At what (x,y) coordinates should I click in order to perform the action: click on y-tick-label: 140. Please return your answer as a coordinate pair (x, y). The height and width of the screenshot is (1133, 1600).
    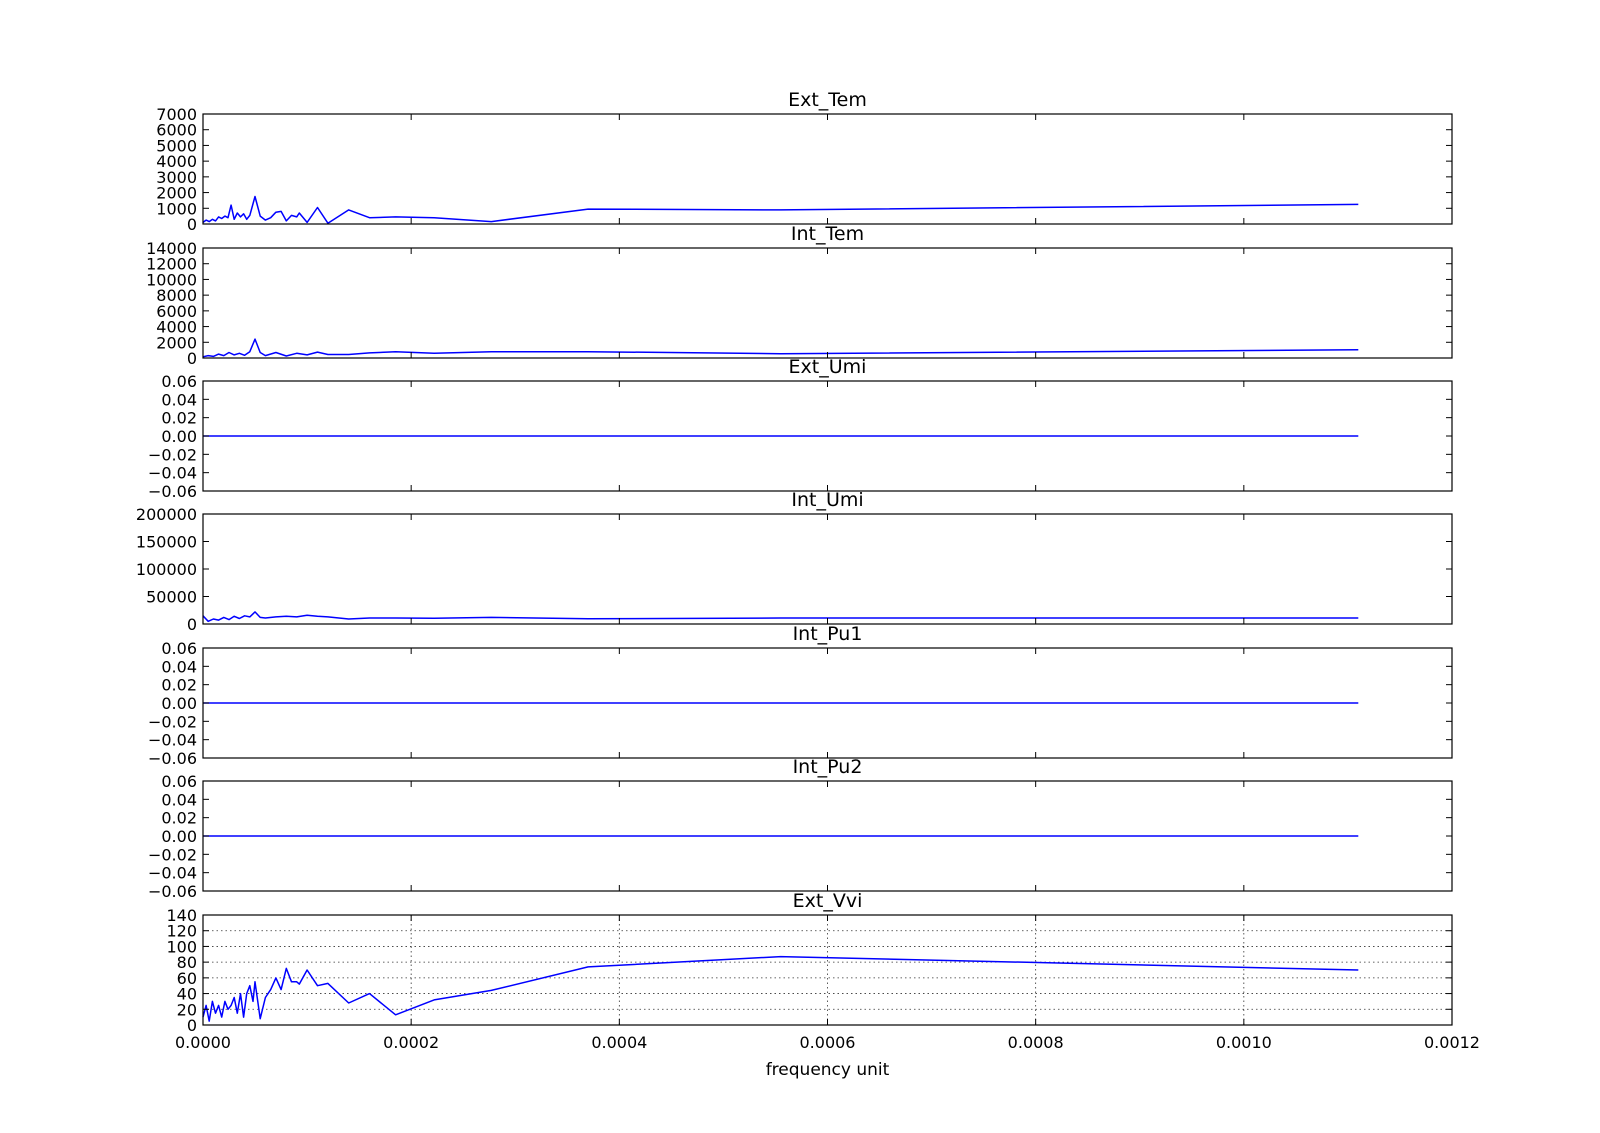
    Looking at the image, I should click on (181, 915).